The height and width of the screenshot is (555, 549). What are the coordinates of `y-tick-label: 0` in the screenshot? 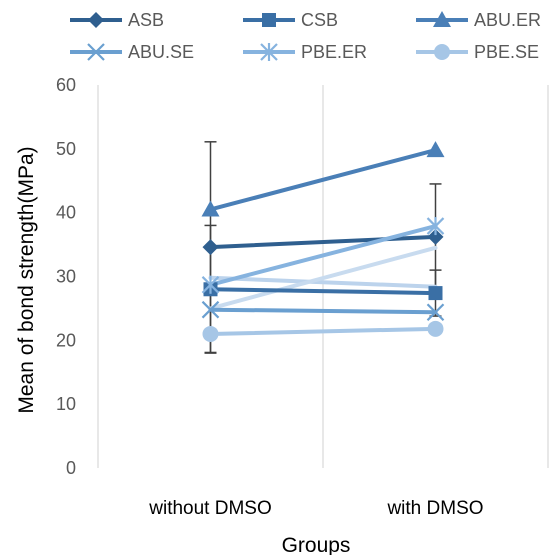 It's located at (71, 468).